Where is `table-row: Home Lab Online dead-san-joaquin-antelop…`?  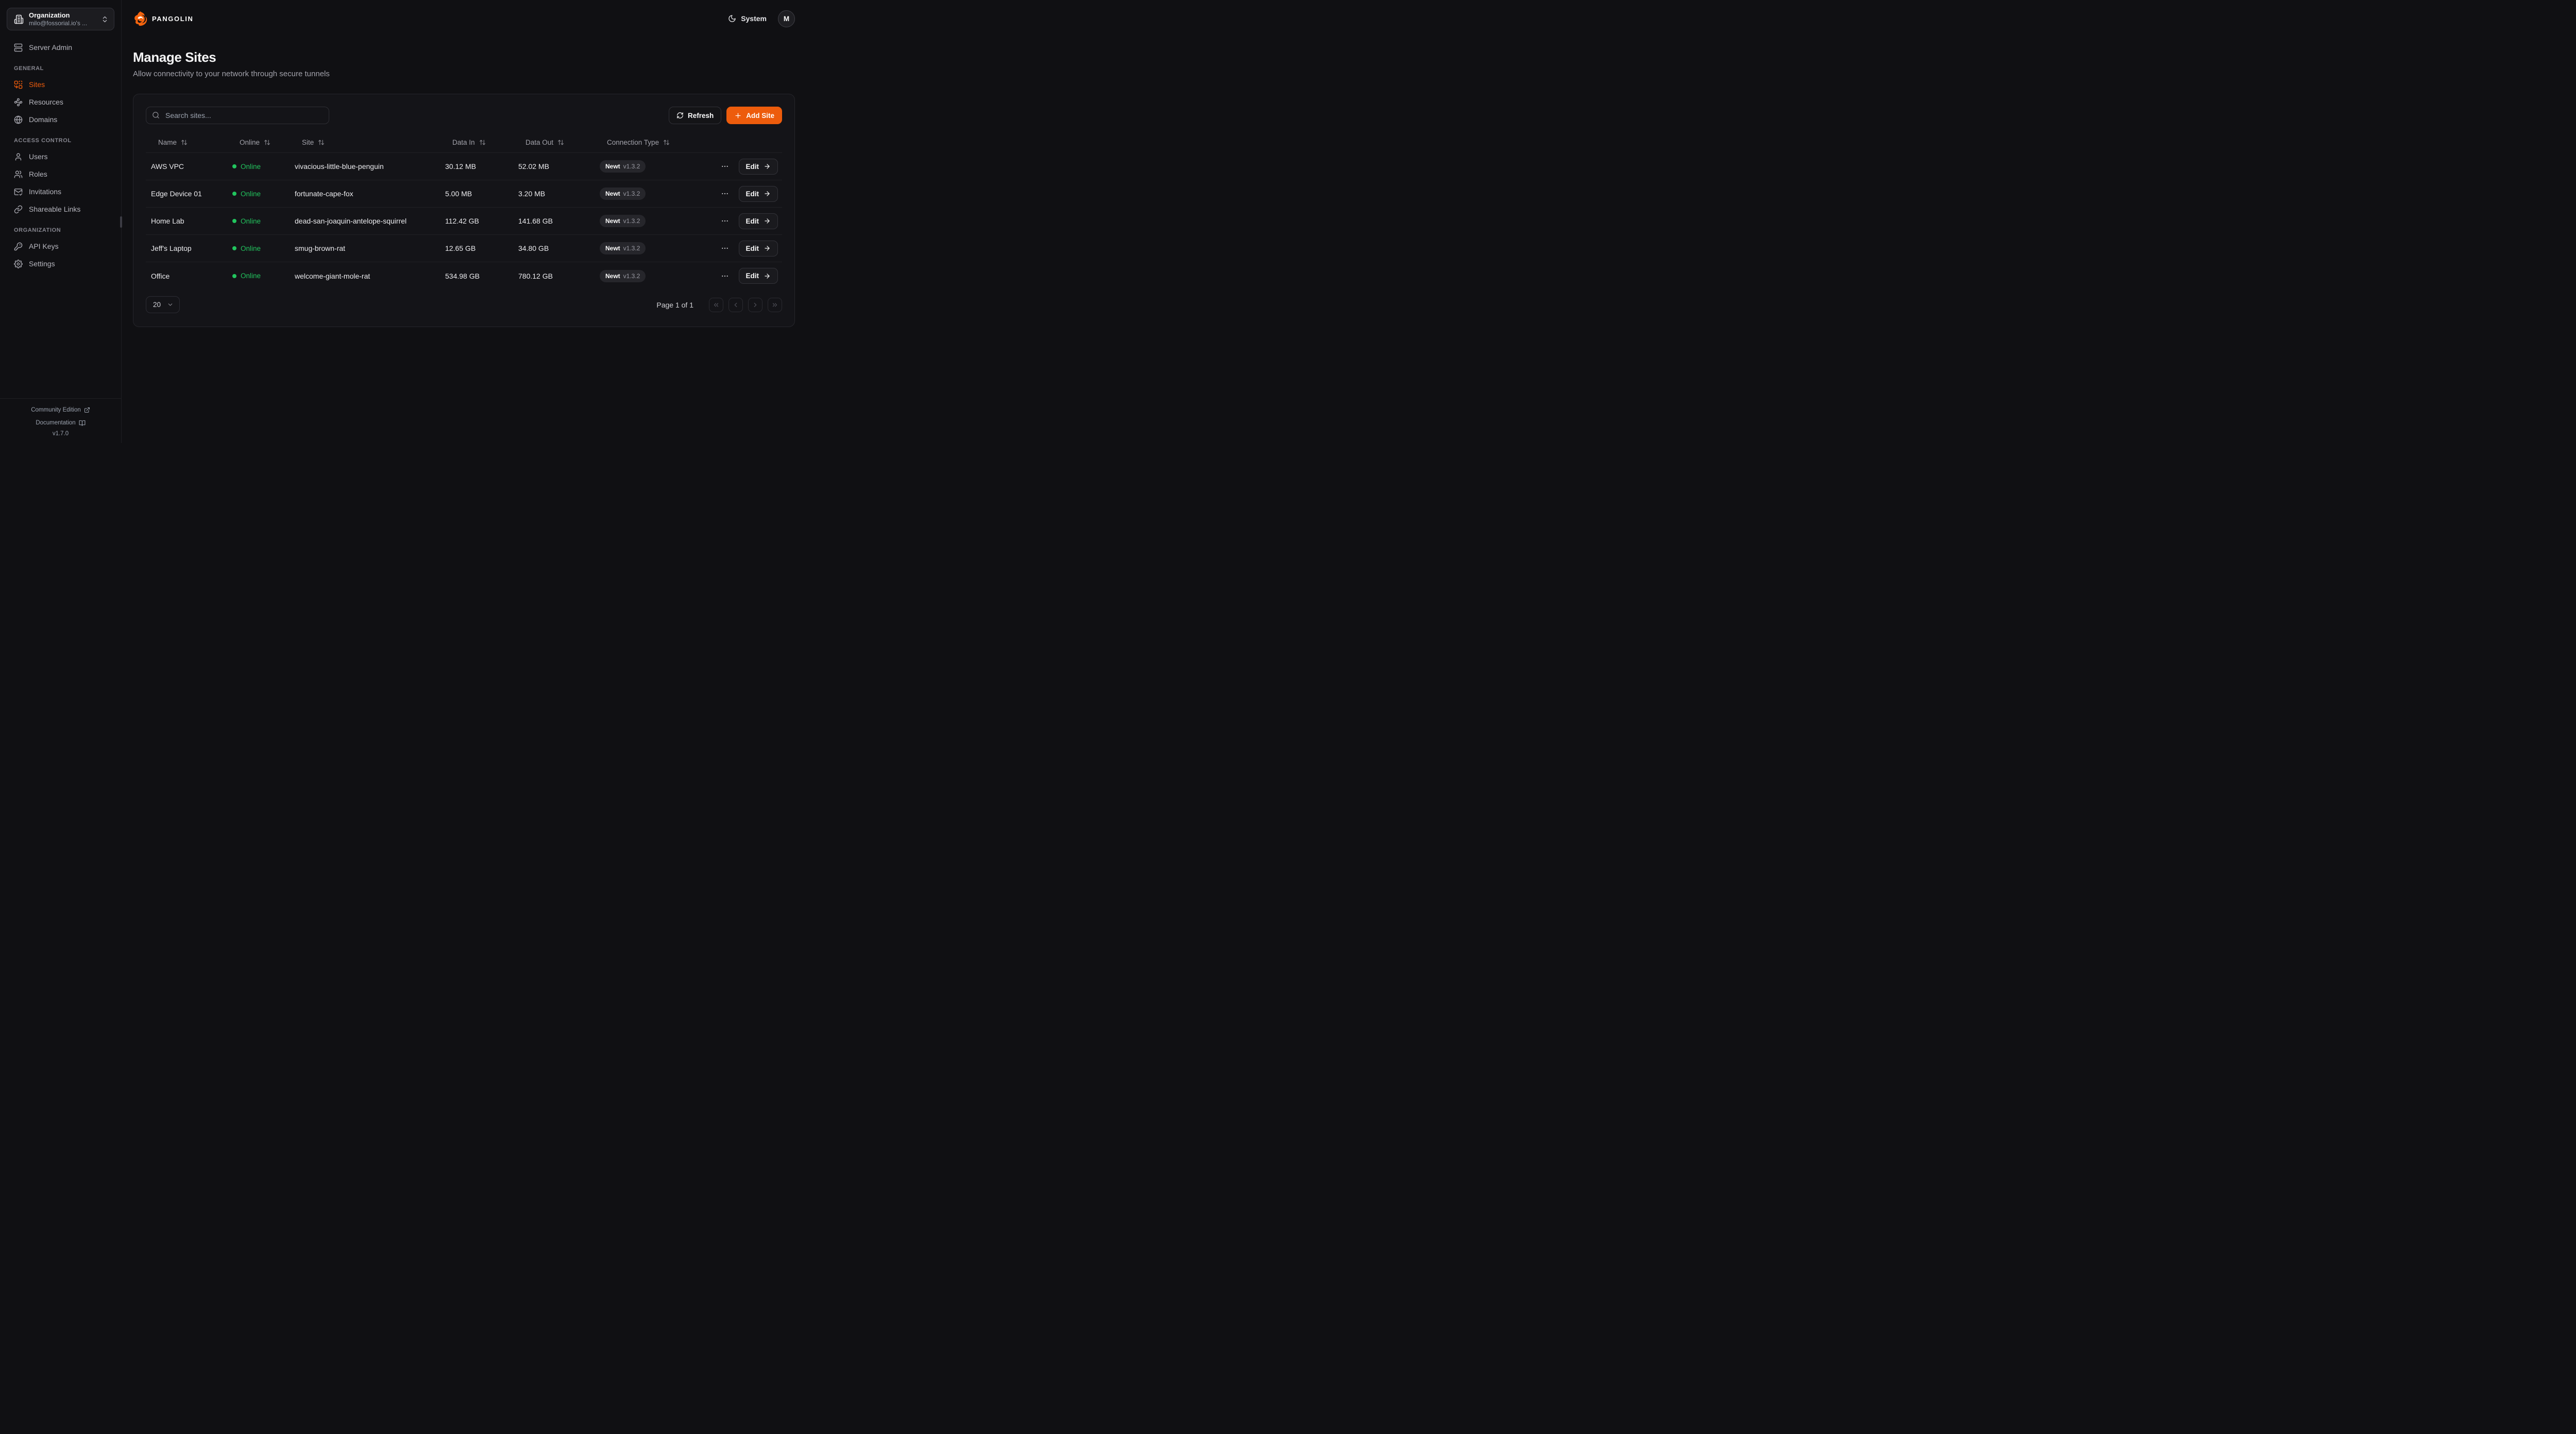
table-row: Home Lab Online dead-san-joaquin-antelop… is located at coordinates (464, 221).